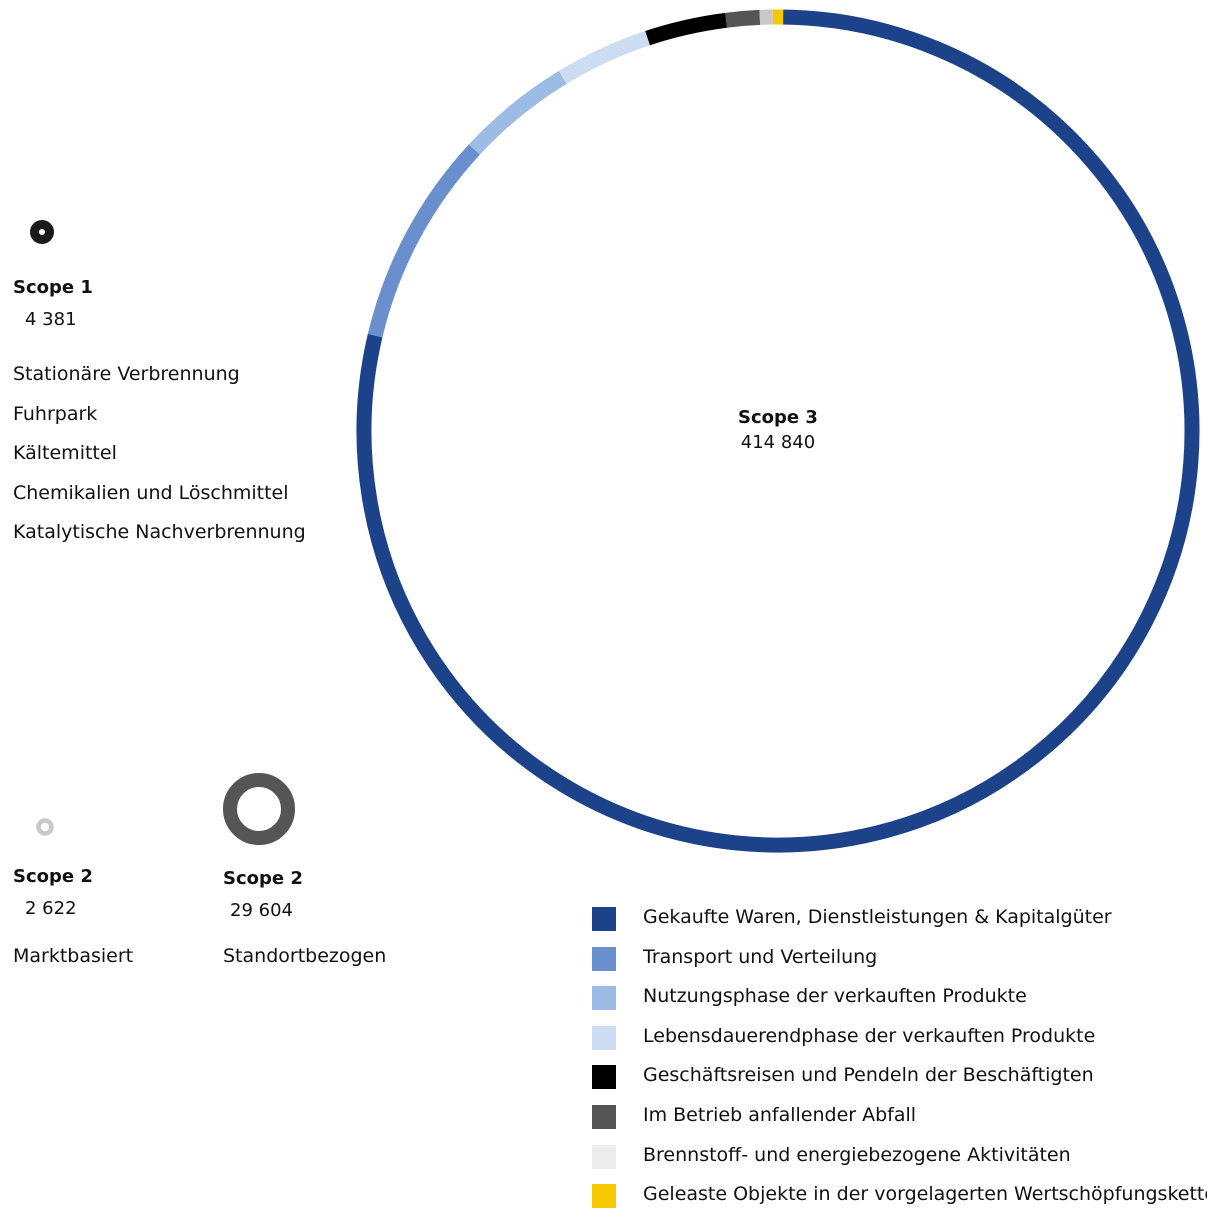  Describe the element at coordinates (760, 957) in the screenshot. I see `legend-label: Transport und Verteilung` at that location.